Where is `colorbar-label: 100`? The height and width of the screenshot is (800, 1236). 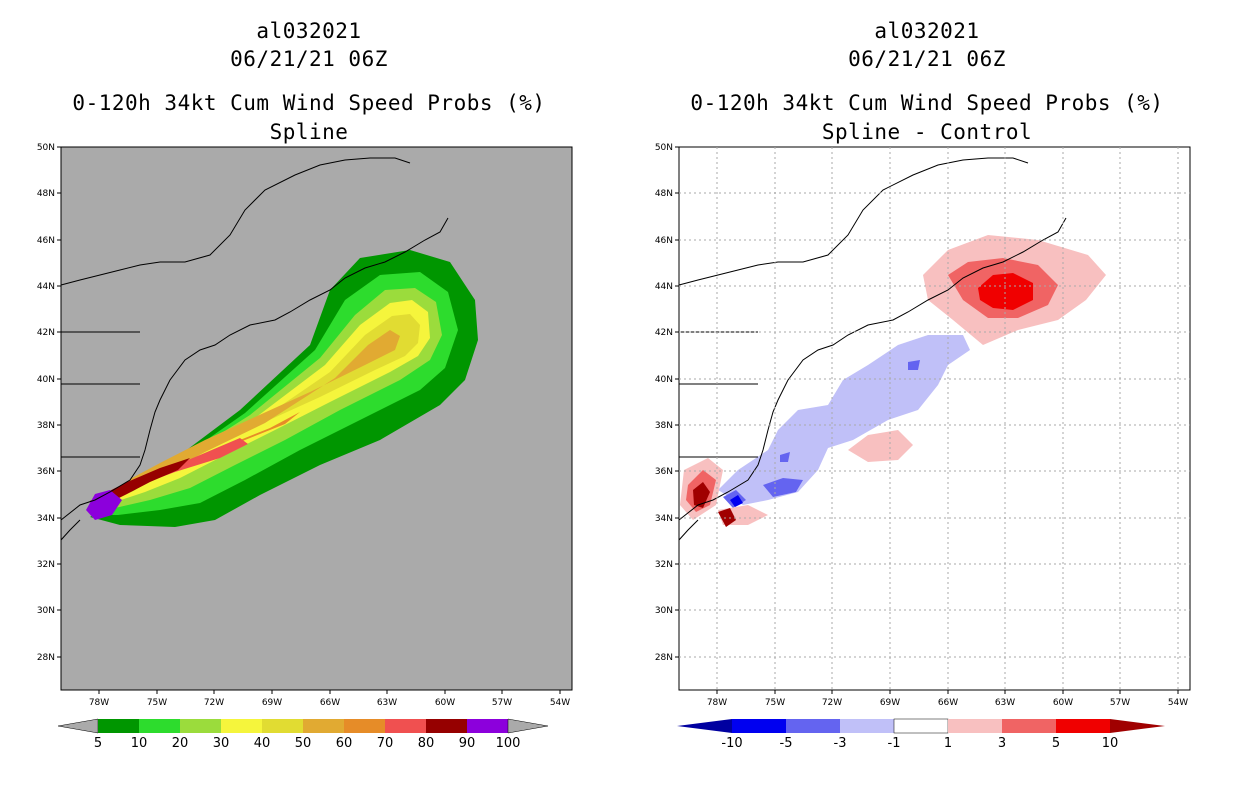 colorbar-label: 100 is located at coordinates (508, 743).